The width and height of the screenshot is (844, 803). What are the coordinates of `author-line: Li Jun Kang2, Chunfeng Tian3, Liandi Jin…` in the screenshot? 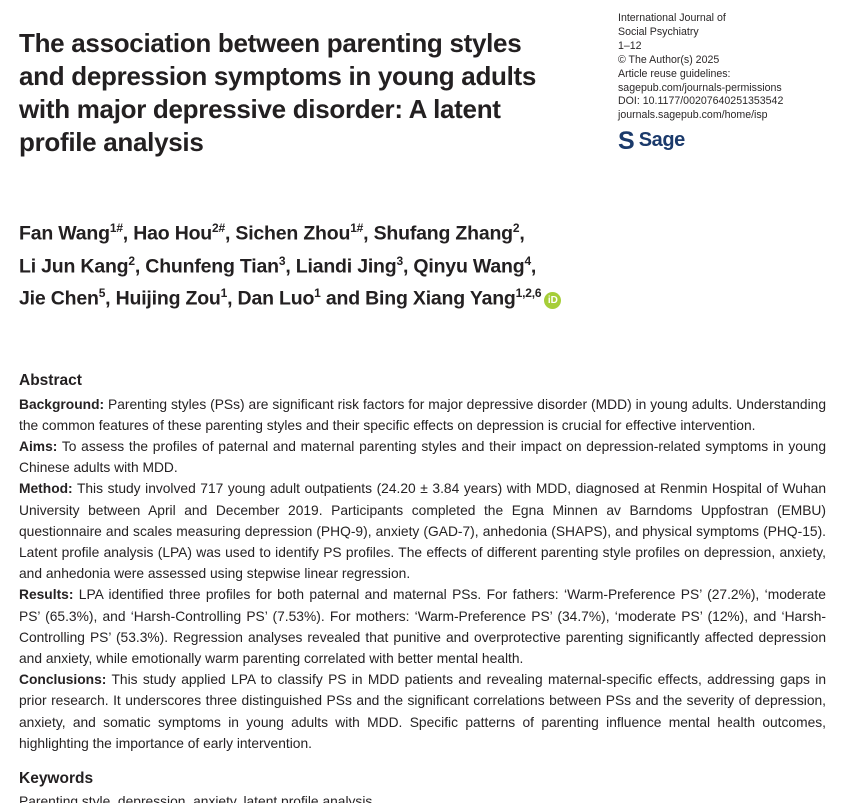 It's located at (422, 264).